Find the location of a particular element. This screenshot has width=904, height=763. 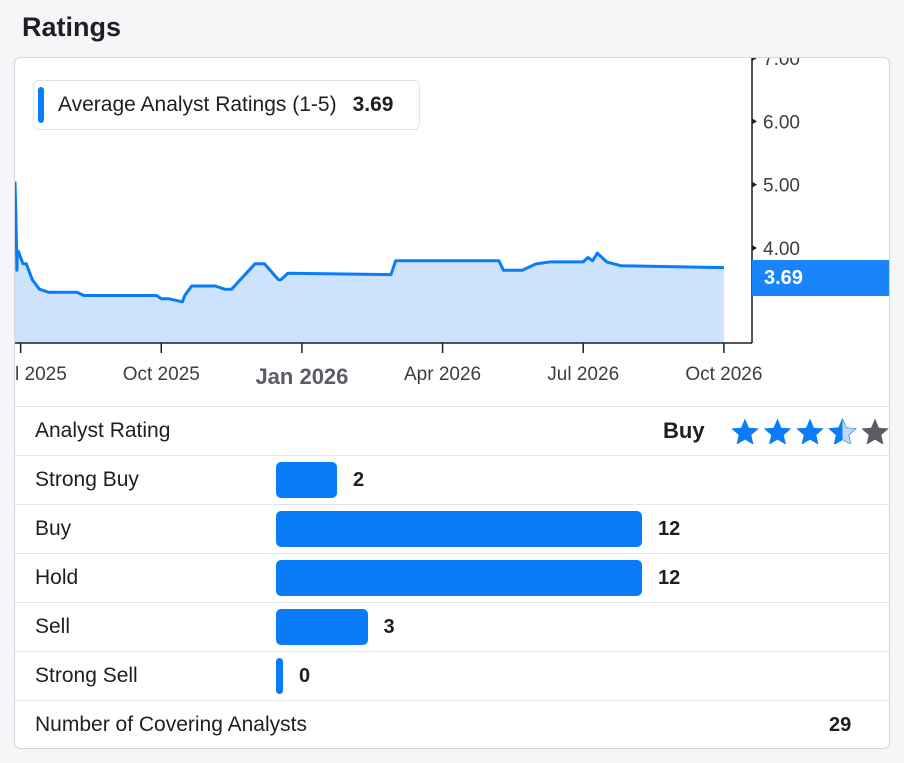

legend-label: Average Analyst Ratings (1-5) is located at coordinates (197, 104).